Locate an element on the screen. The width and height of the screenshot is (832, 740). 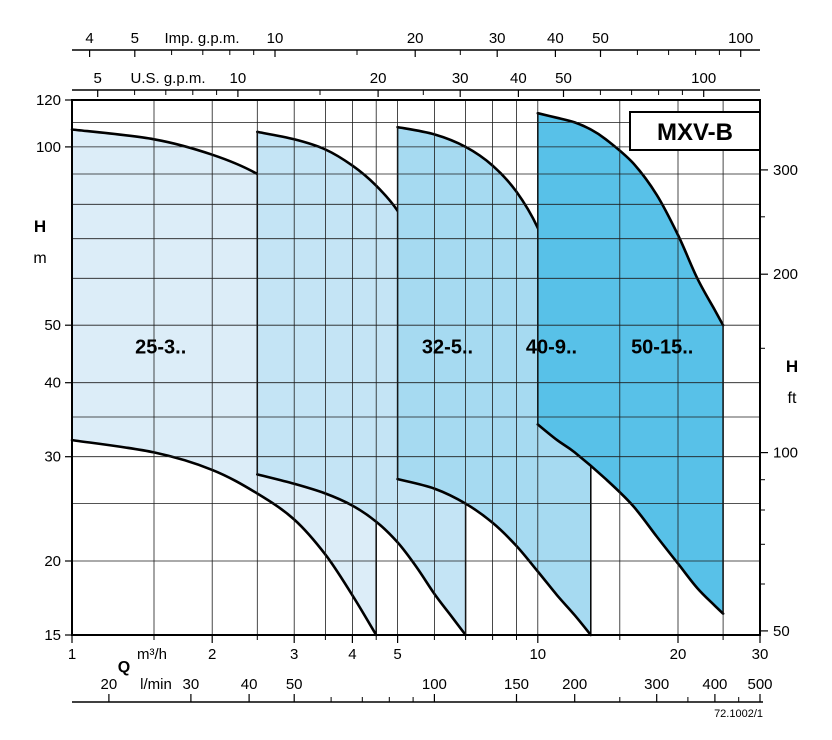
right-axis-tick-label: 50 is located at coordinates (781, 631).